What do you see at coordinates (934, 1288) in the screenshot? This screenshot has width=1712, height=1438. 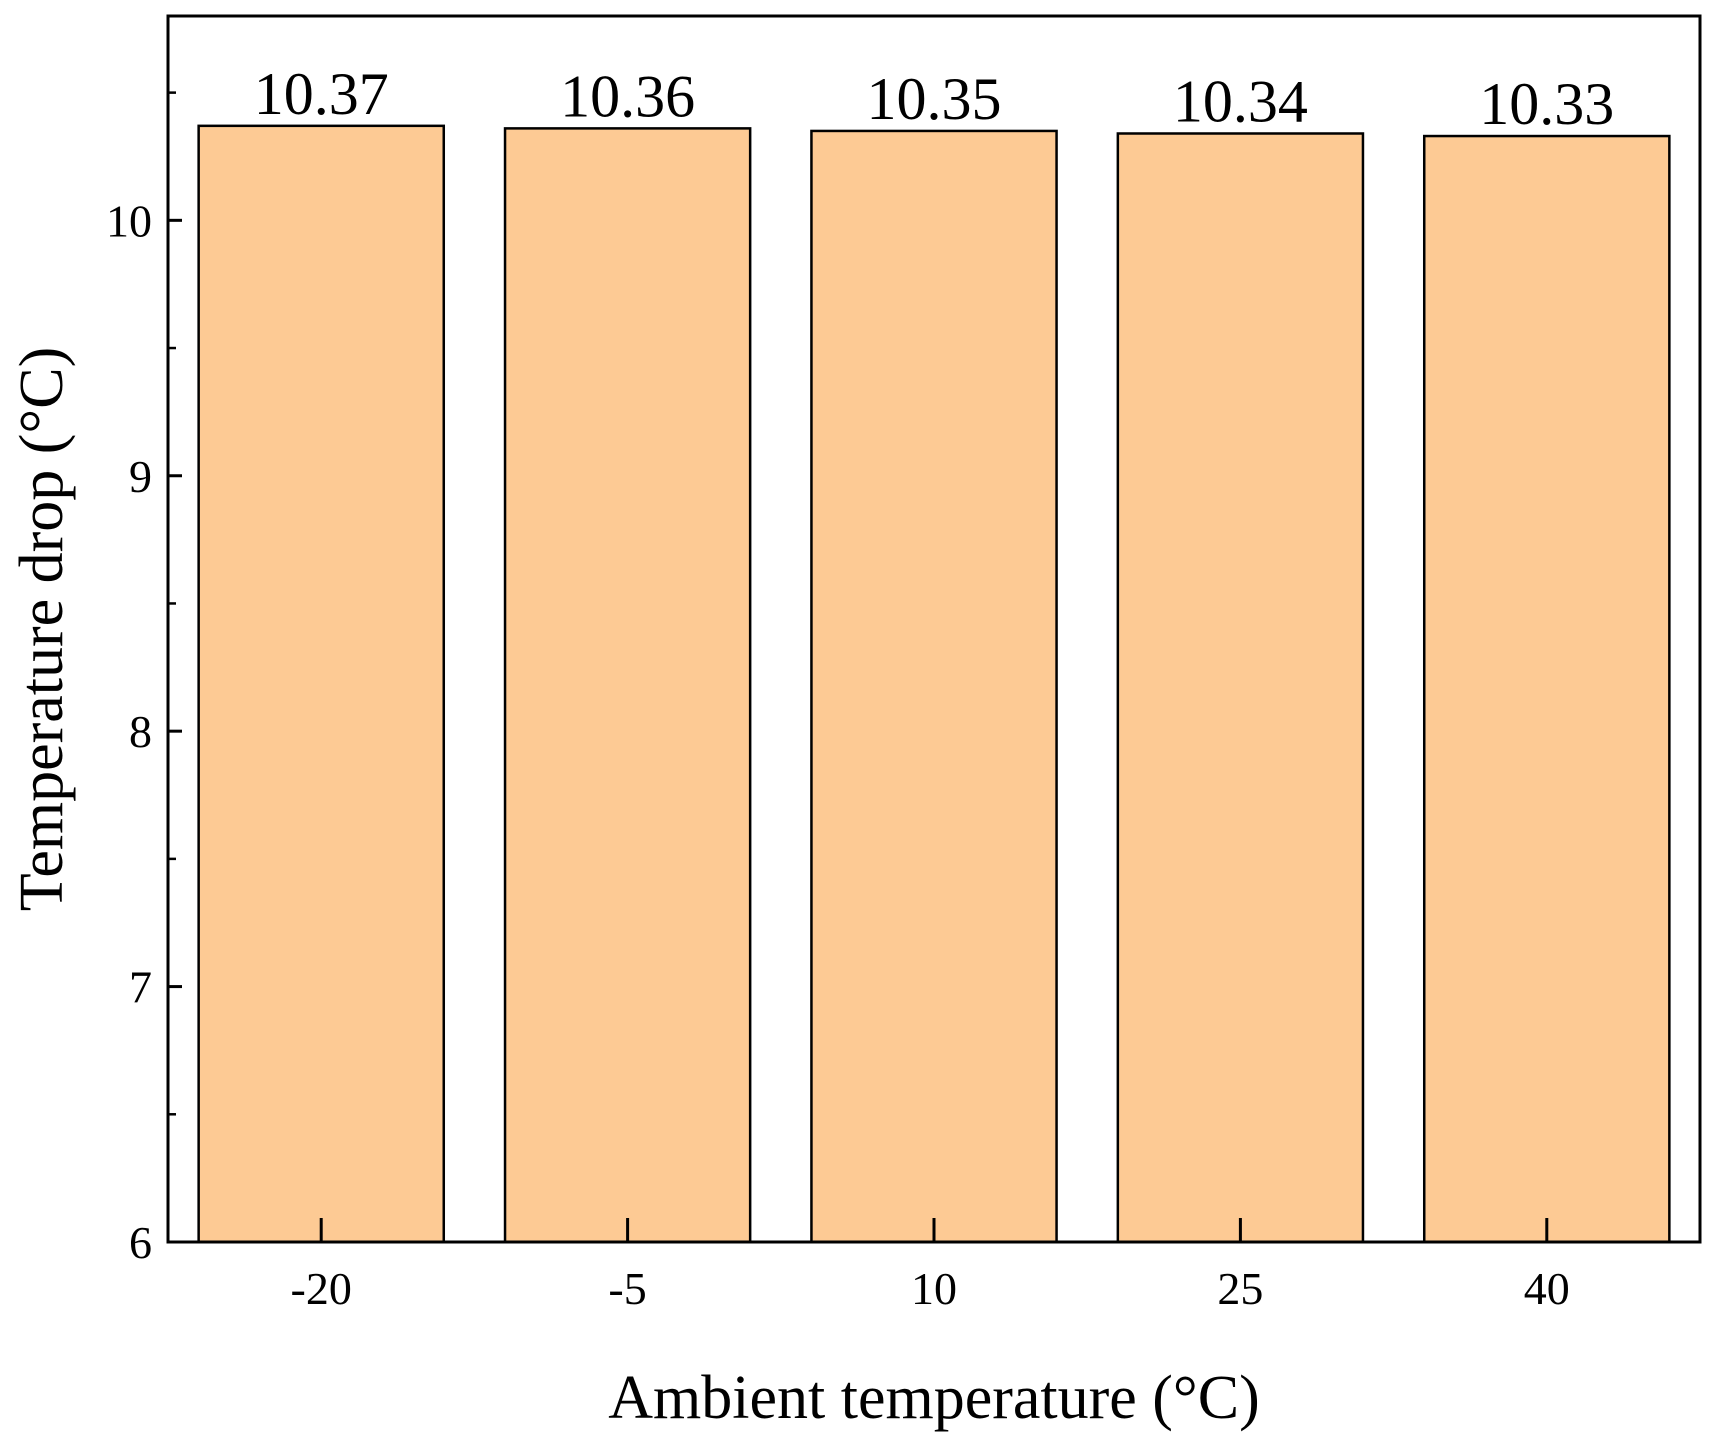 I see `x-tick-label-10: 10` at bounding box center [934, 1288].